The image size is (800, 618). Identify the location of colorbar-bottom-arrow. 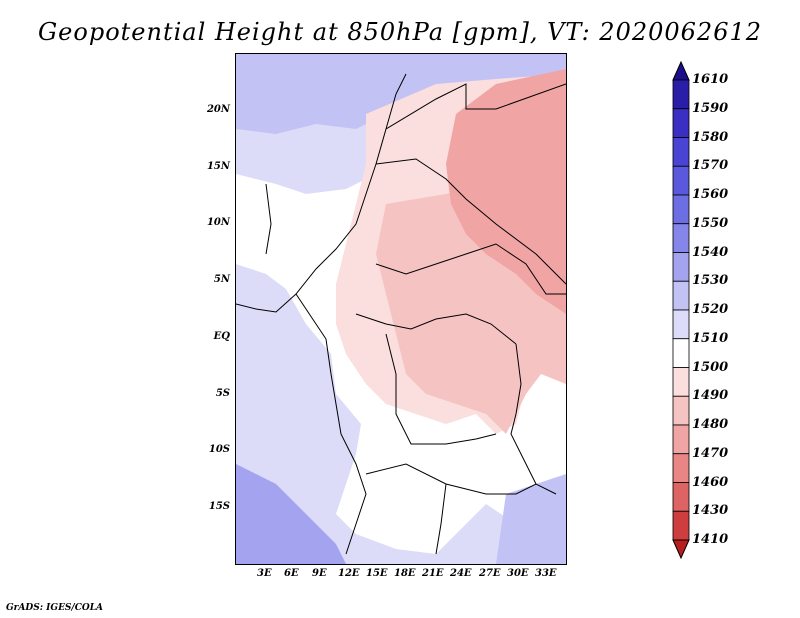
(681, 549).